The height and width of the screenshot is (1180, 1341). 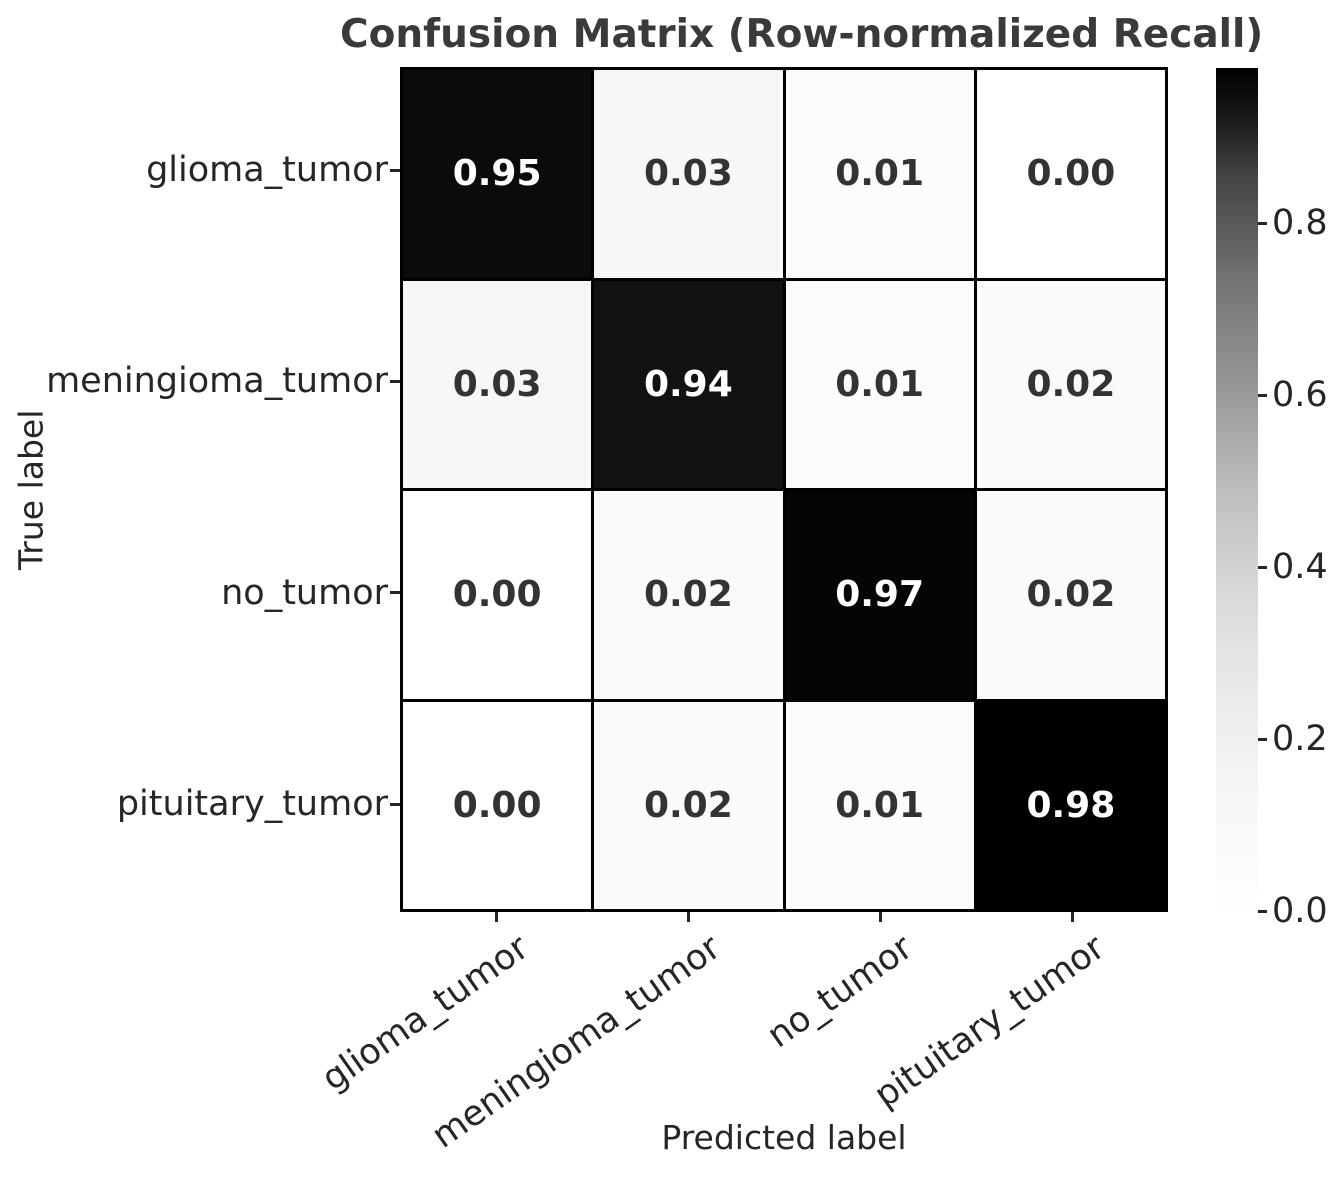 What do you see at coordinates (1070, 805) in the screenshot?
I see `matrix-cell: 0.98` at bounding box center [1070, 805].